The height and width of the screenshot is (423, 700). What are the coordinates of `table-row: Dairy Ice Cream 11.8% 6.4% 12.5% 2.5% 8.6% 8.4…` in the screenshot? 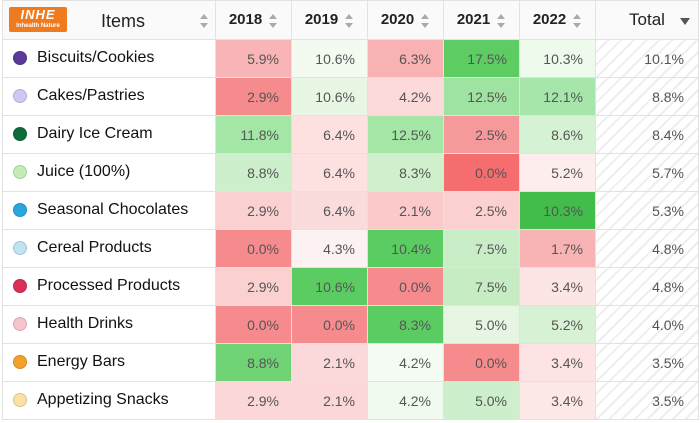 It's located at (350, 134).